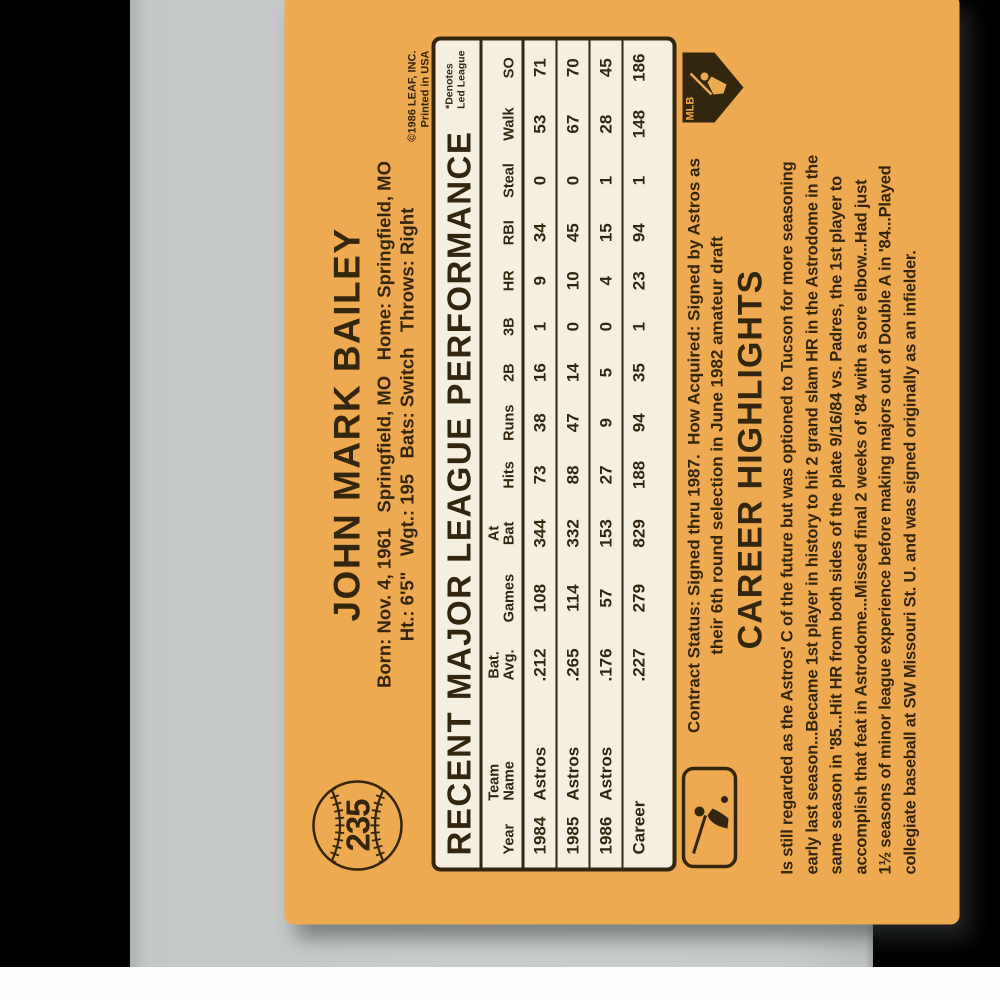  What do you see at coordinates (412, 96) in the screenshot?
I see `copyright-line-1: ©1986 LEAF, INC.` at bounding box center [412, 96].